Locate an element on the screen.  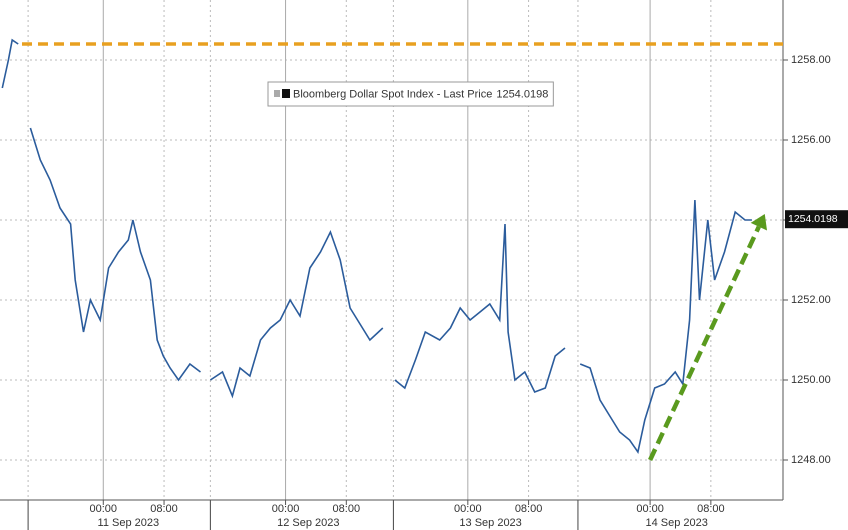
trend-arrow-head is located at coordinates (759, 222).